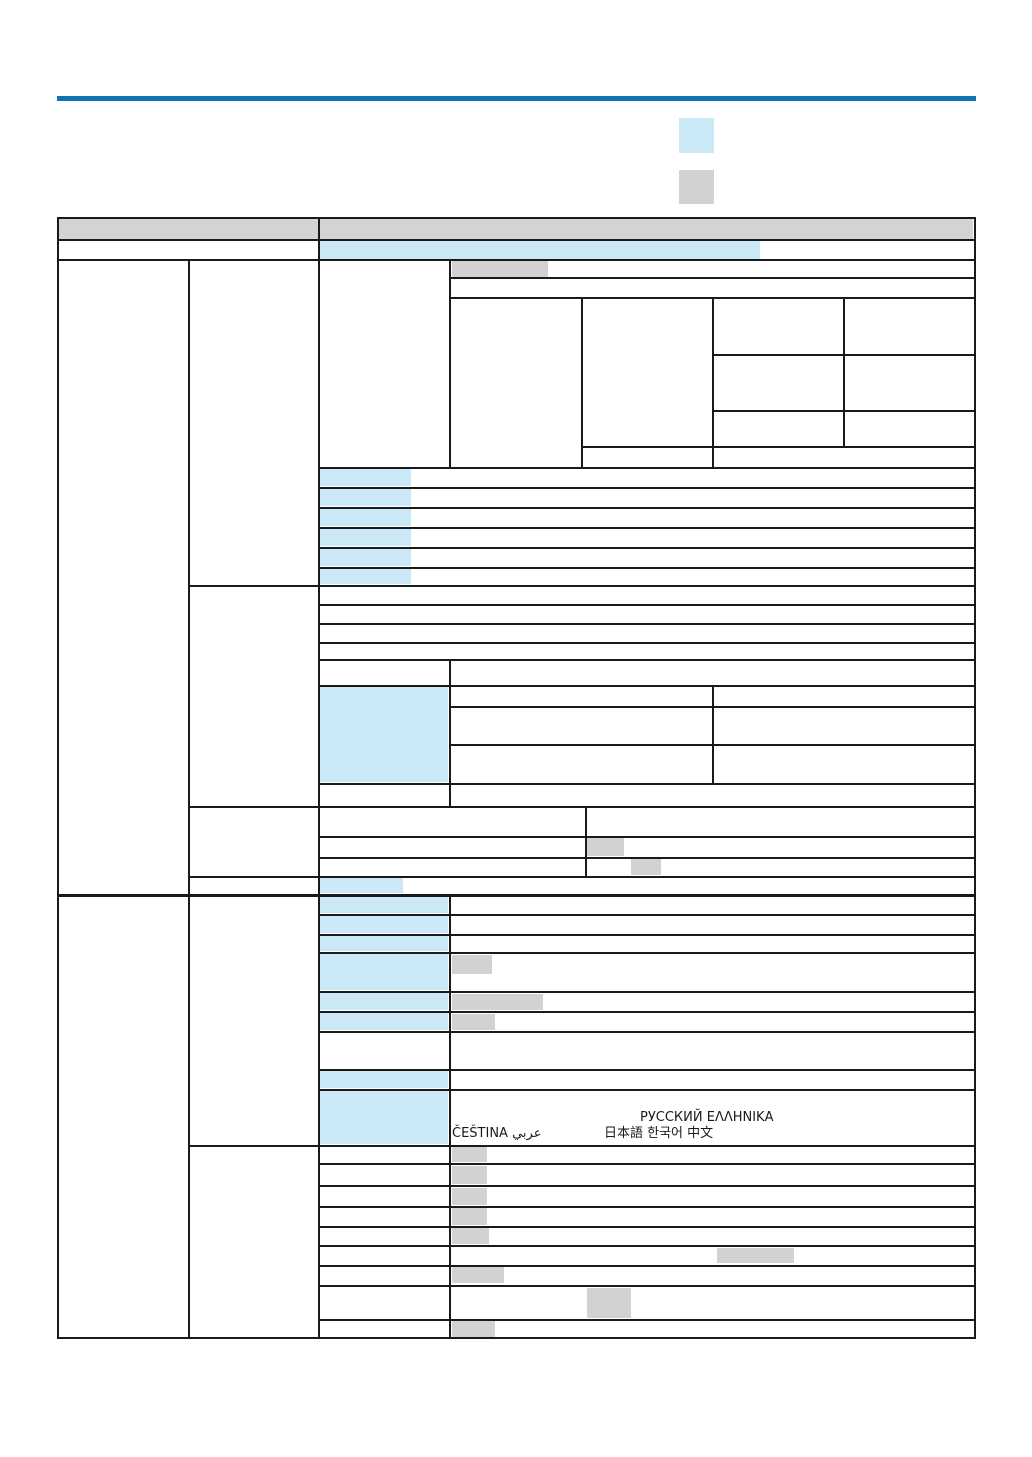 Image resolution: width=1032 pixels, height=1457 pixels. What do you see at coordinates (659, 1133) in the screenshot?
I see `language-options-line2-right: 日本語 한국어 中文` at bounding box center [659, 1133].